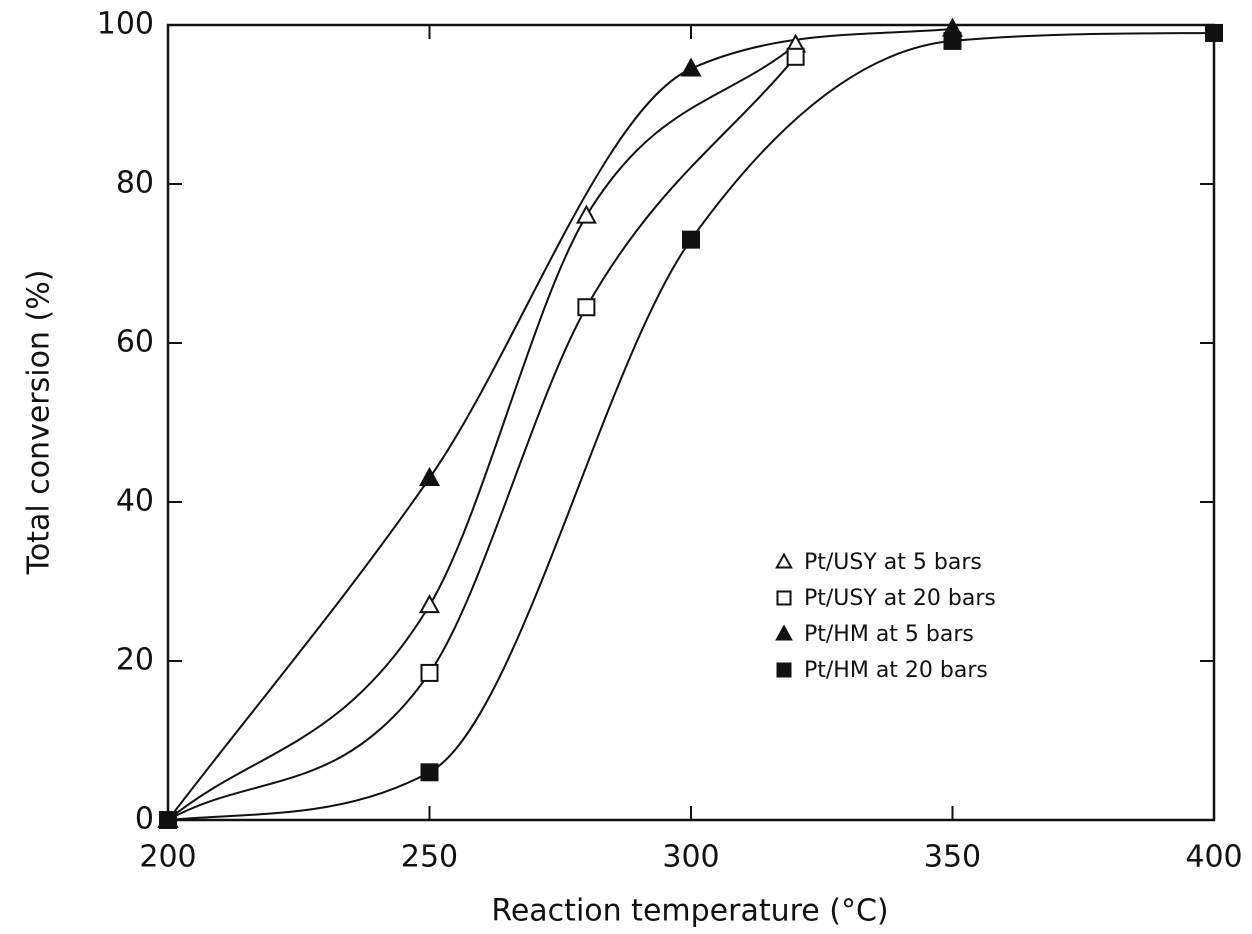 The width and height of the screenshot is (1252, 934). I want to click on x-axis-label: Reaction temperature (°C), so click(689, 911).